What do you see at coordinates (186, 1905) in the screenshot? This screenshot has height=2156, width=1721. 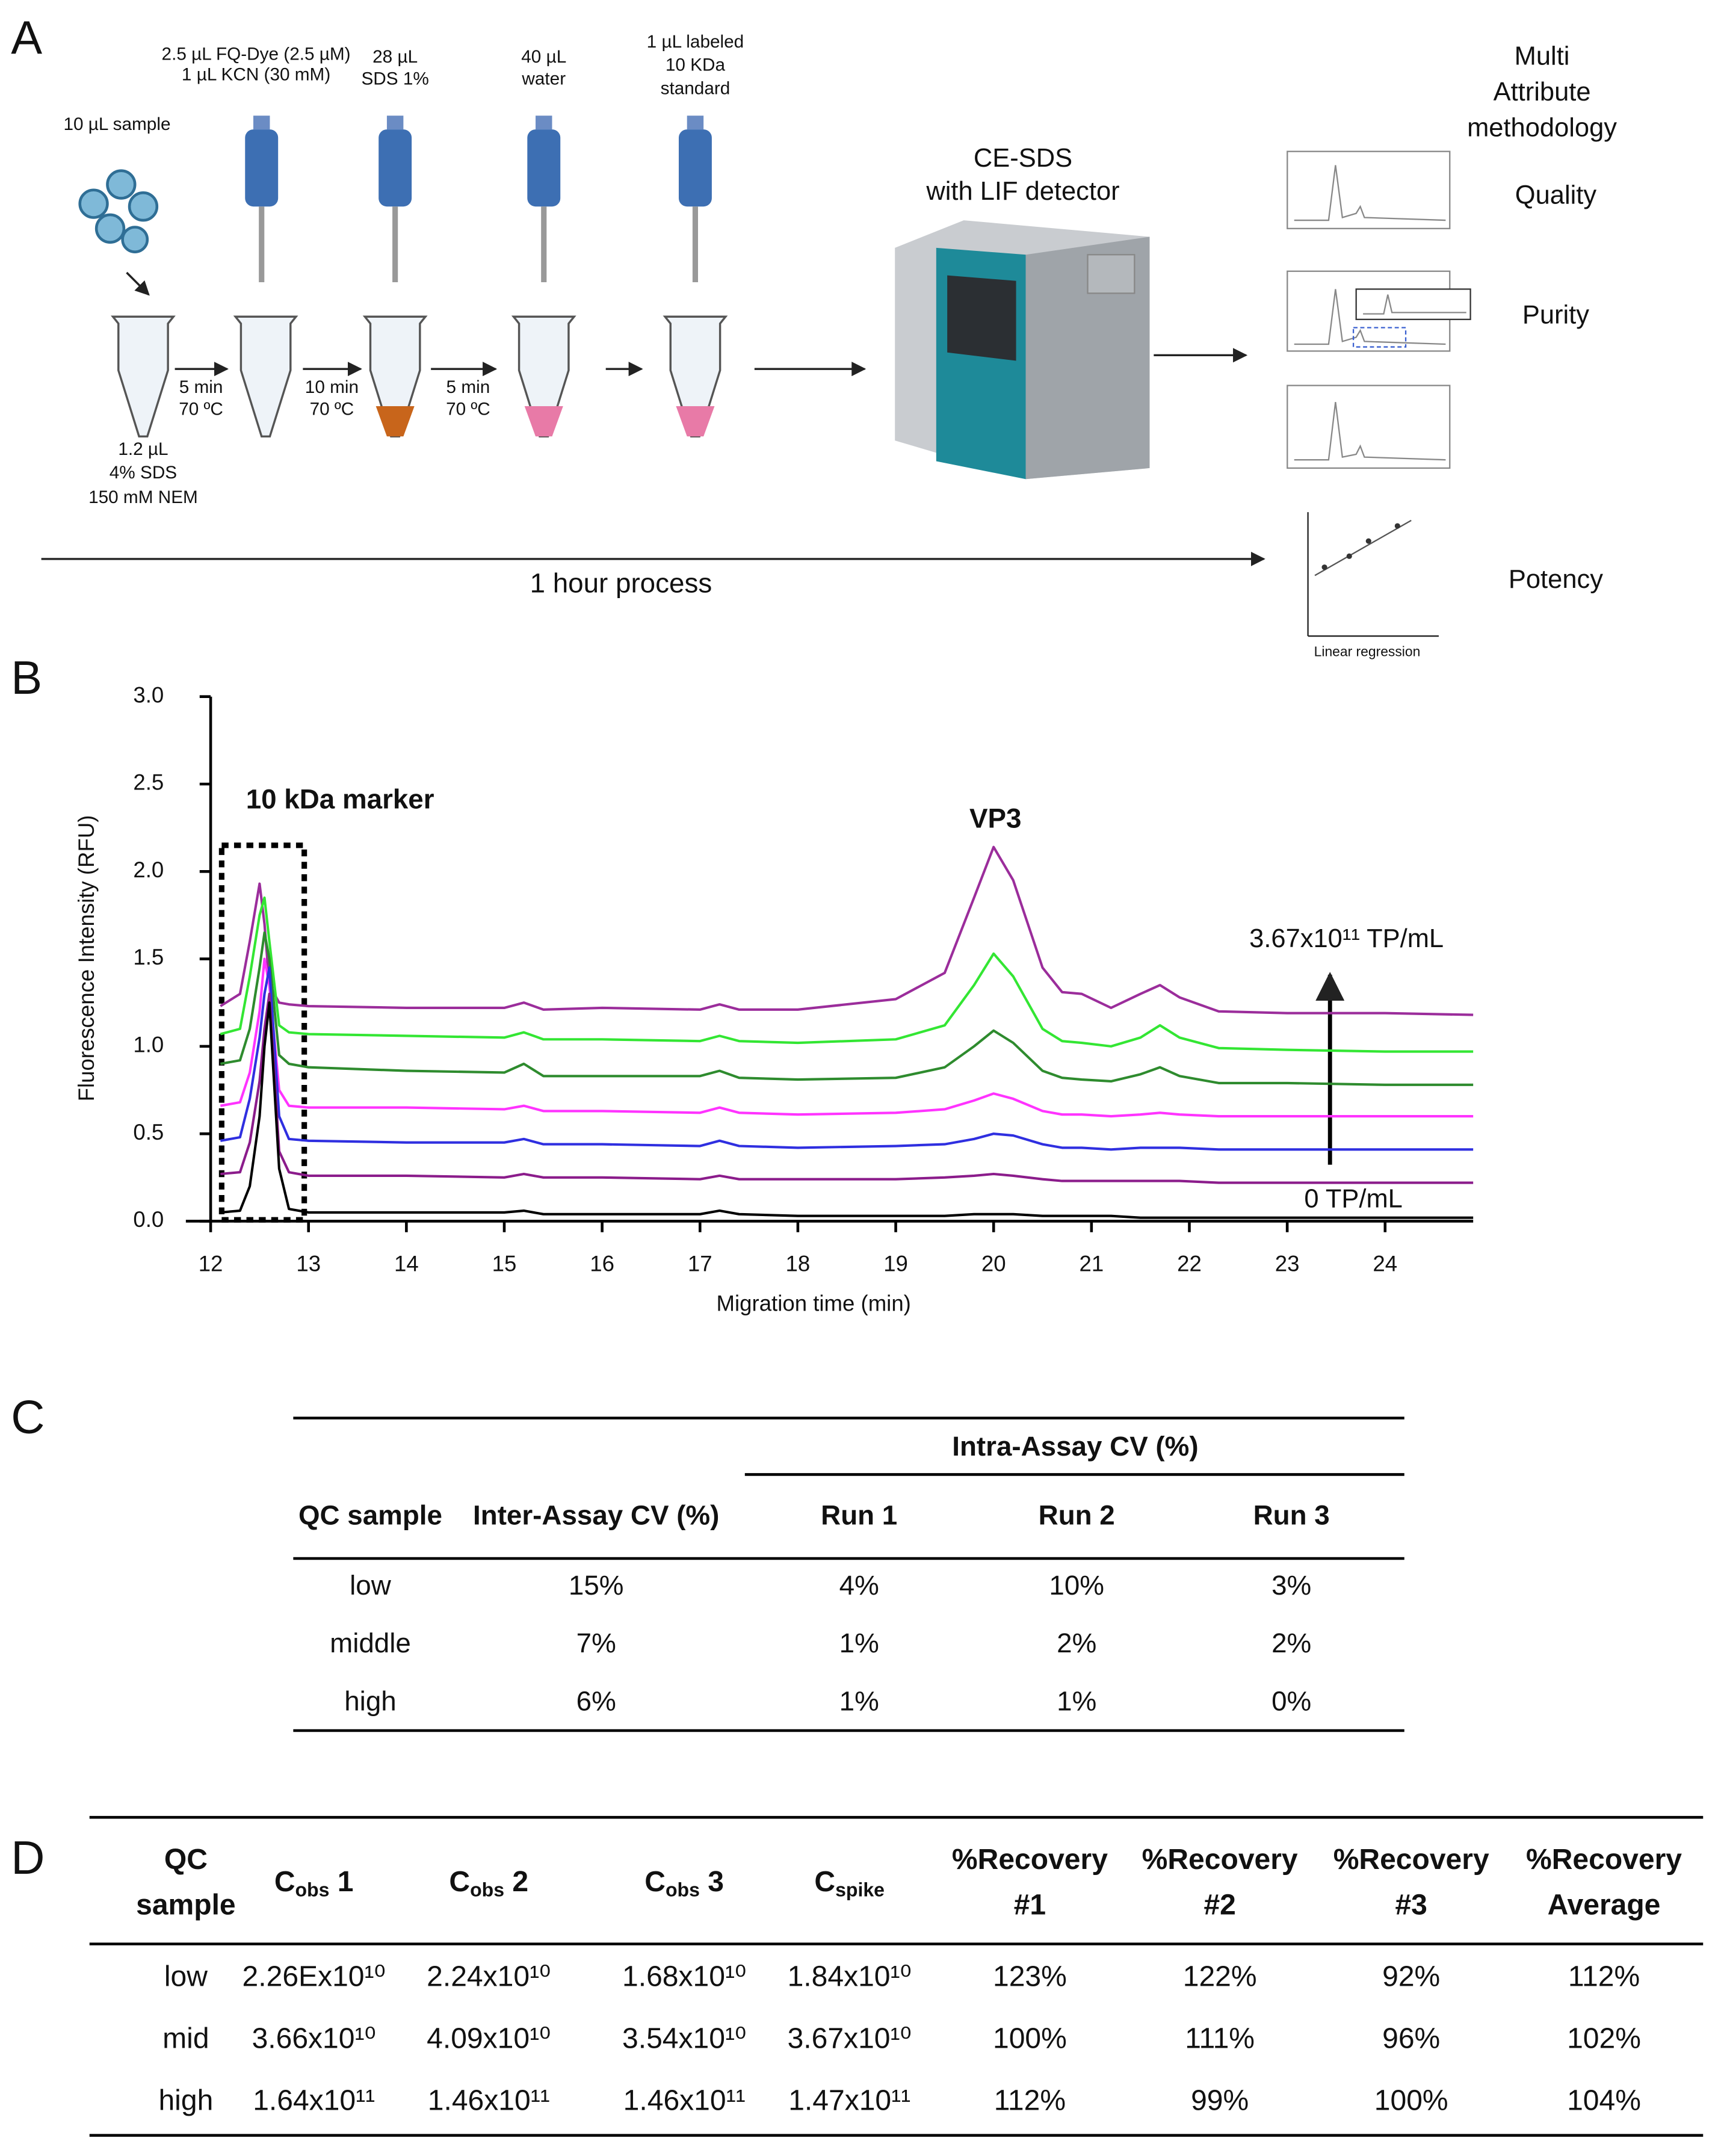 I see `column-header: sample` at bounding box center [186, 1905].